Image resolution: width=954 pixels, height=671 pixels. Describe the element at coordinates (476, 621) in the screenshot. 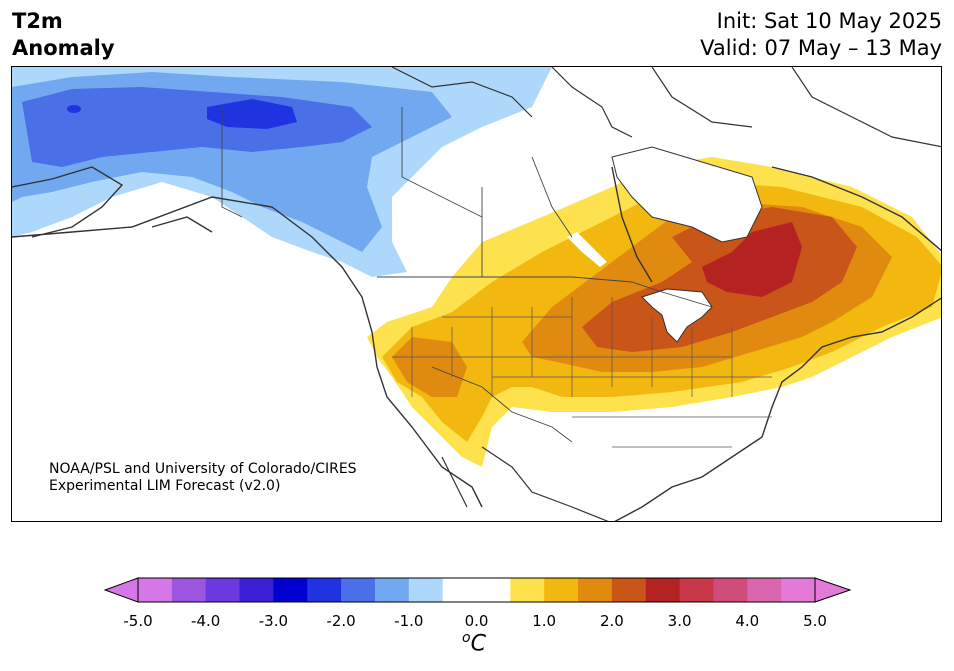

I see `colorbar-tick-label: 0.0` at that location.